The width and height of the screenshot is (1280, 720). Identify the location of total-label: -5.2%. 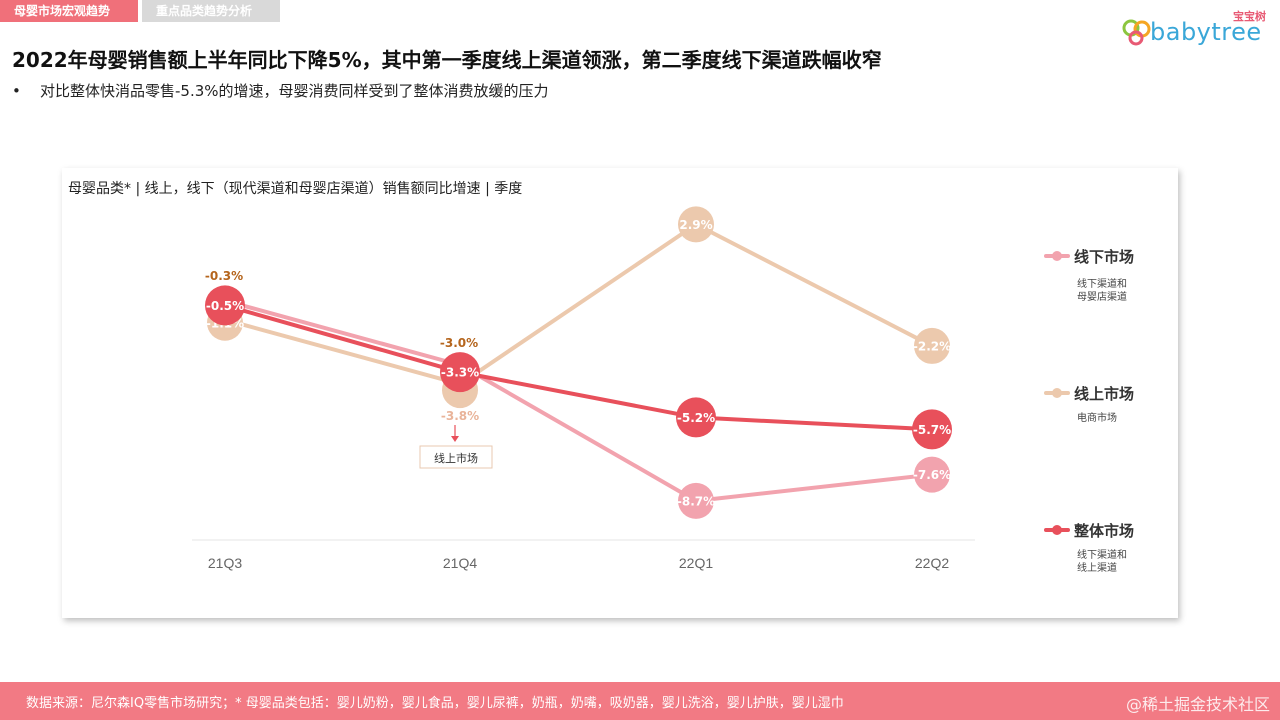
(696, 418).